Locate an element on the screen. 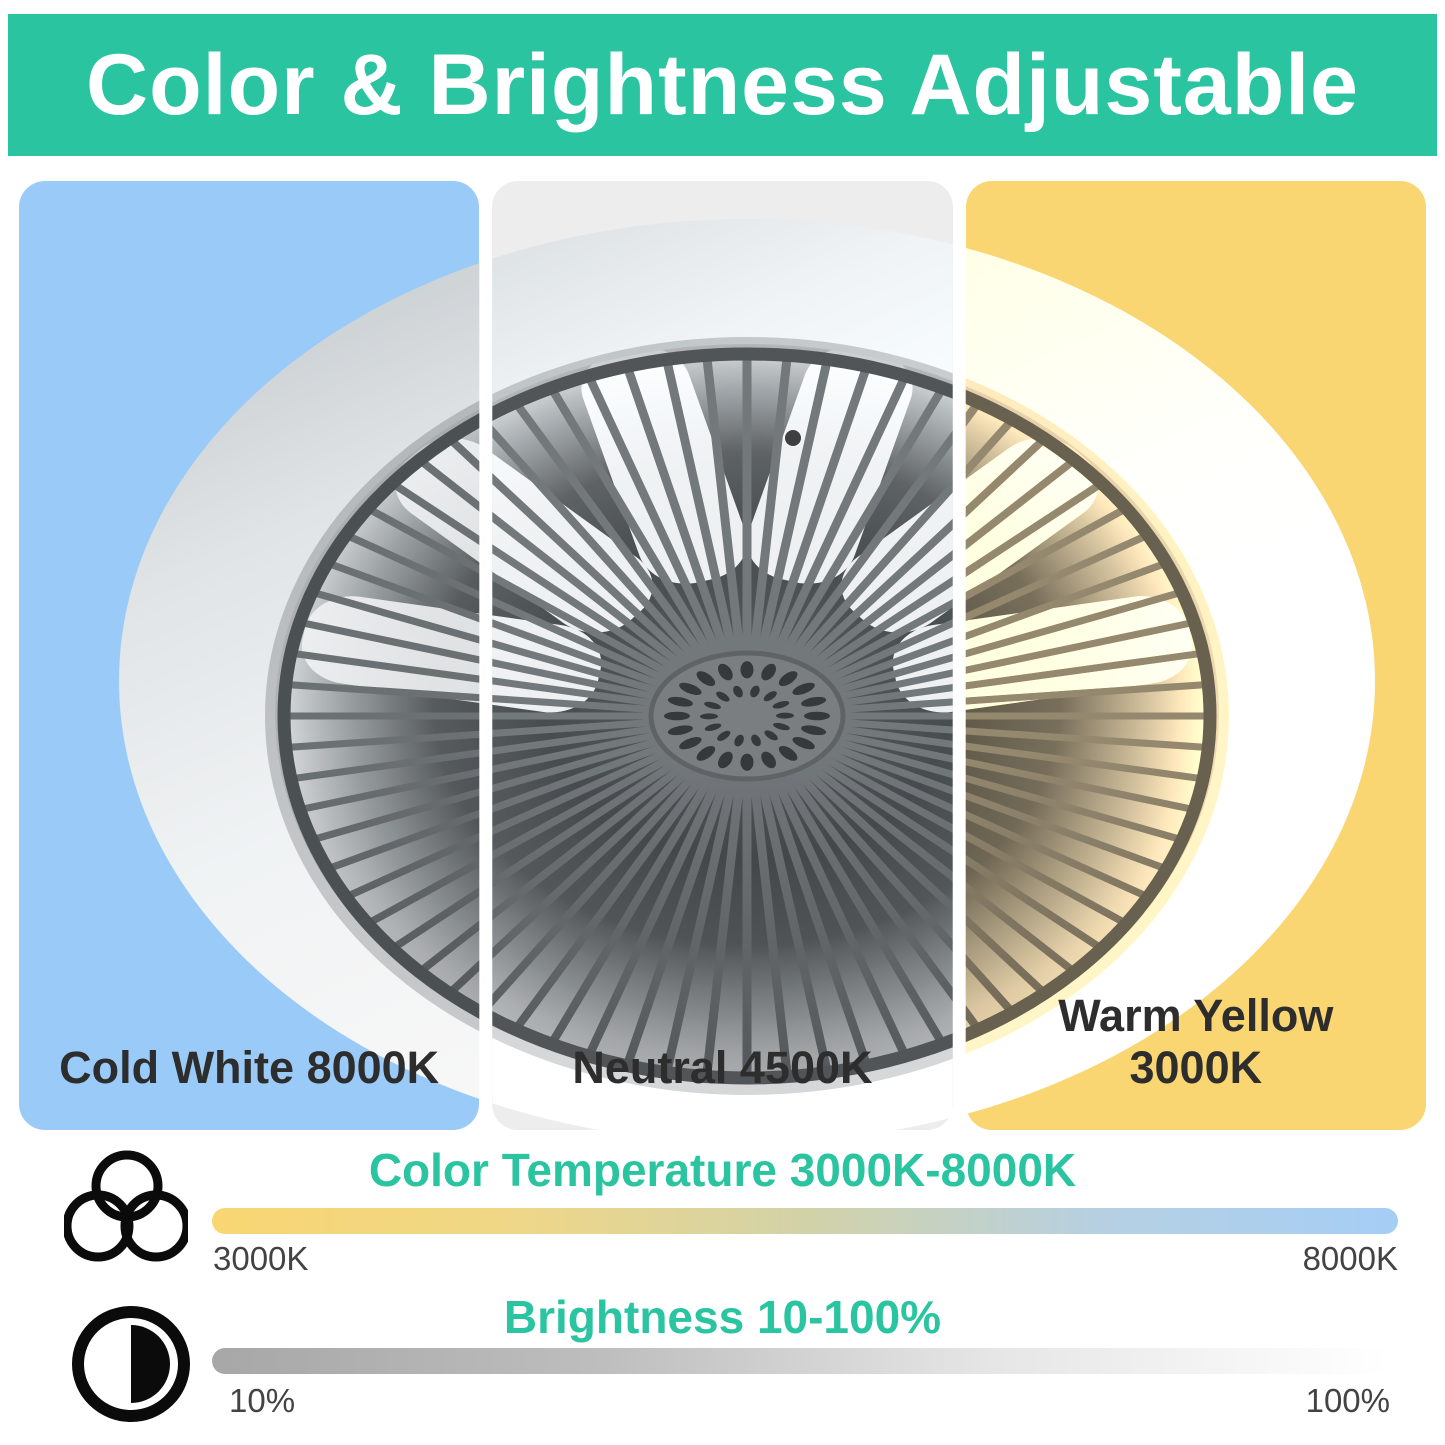 Image resolution: width=1445 pixels, height=1445 pixels. brightness-gradient-bar is located at coordinates (800, 1361).